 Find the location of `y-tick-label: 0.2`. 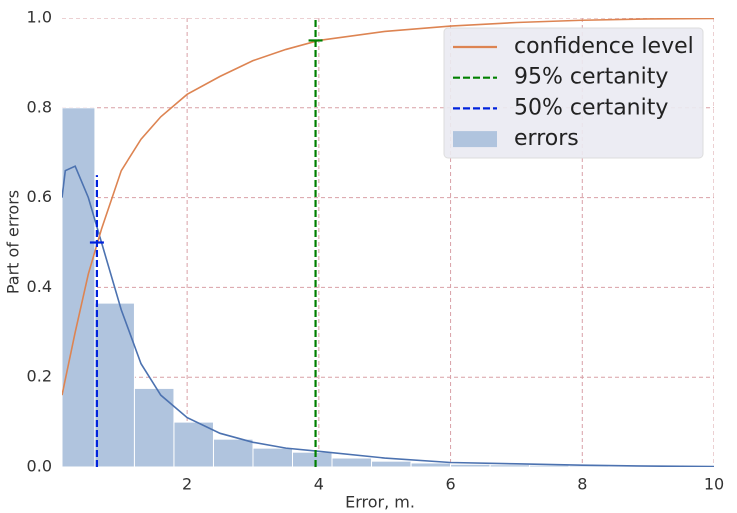

y-tick-label: 0.2 is located at coordinates (39, 376).